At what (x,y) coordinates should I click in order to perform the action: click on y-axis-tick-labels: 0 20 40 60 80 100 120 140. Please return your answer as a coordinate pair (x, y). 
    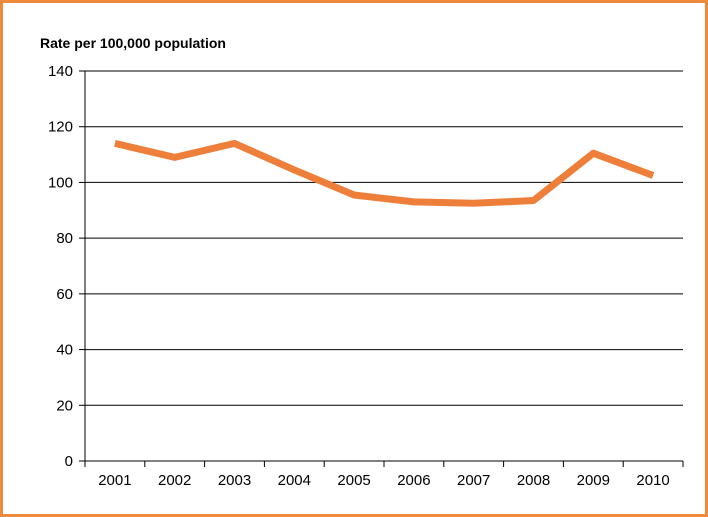
    Looking at the image, I should click on (60, 266).